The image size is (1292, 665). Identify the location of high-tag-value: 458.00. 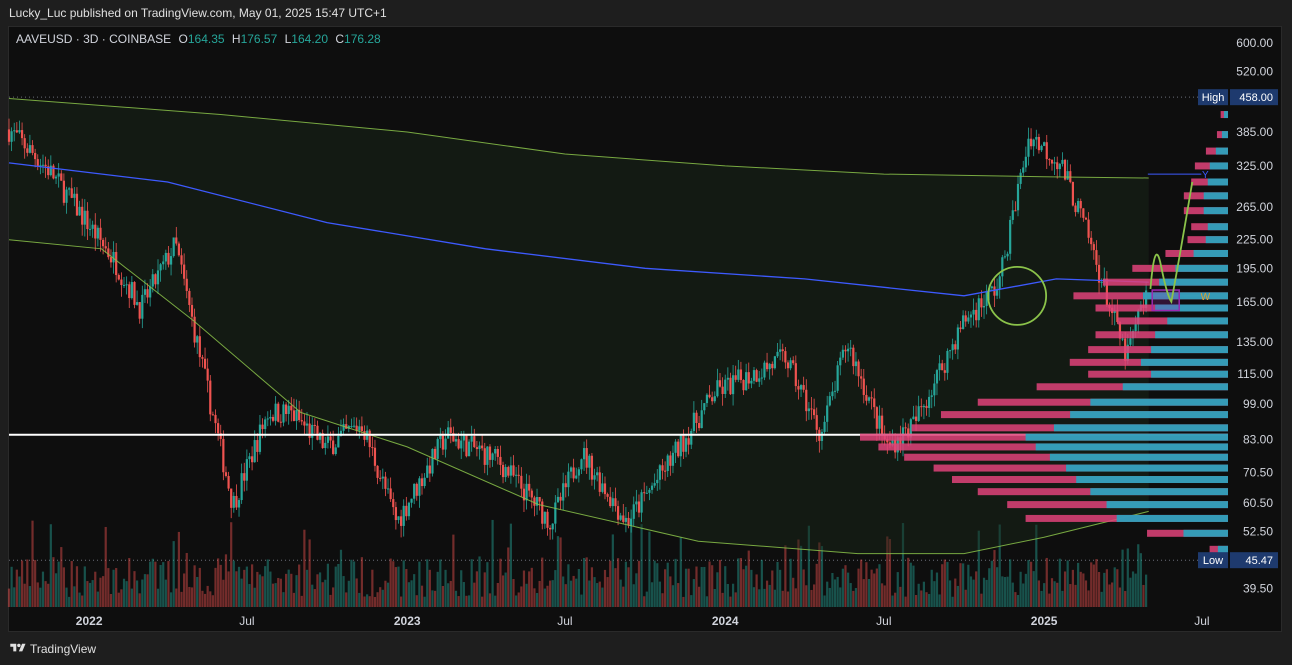
(1256, 98).